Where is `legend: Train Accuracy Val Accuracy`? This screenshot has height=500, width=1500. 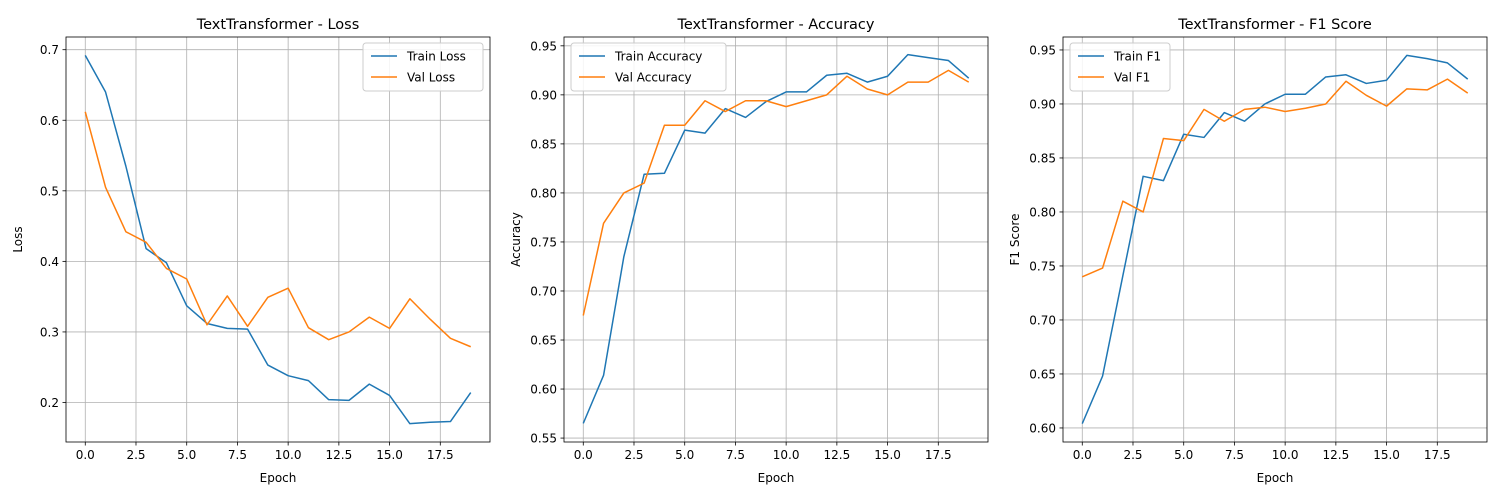
legend: Train Accuracy Val Accuracy is located at coordinates (648, 67).